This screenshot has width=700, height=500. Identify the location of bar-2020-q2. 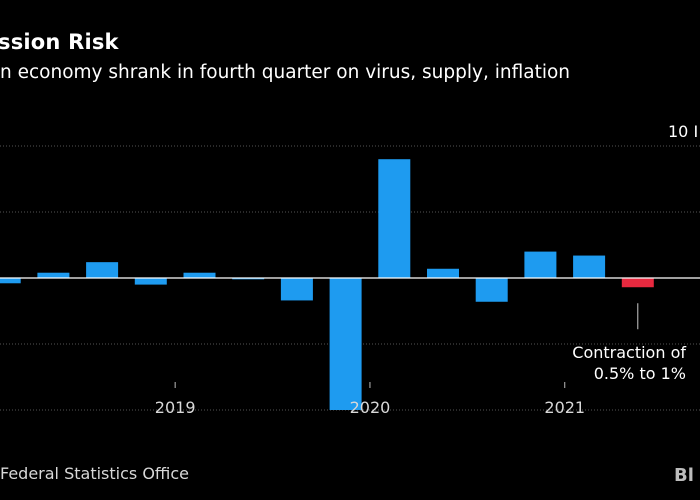
(345, 344).